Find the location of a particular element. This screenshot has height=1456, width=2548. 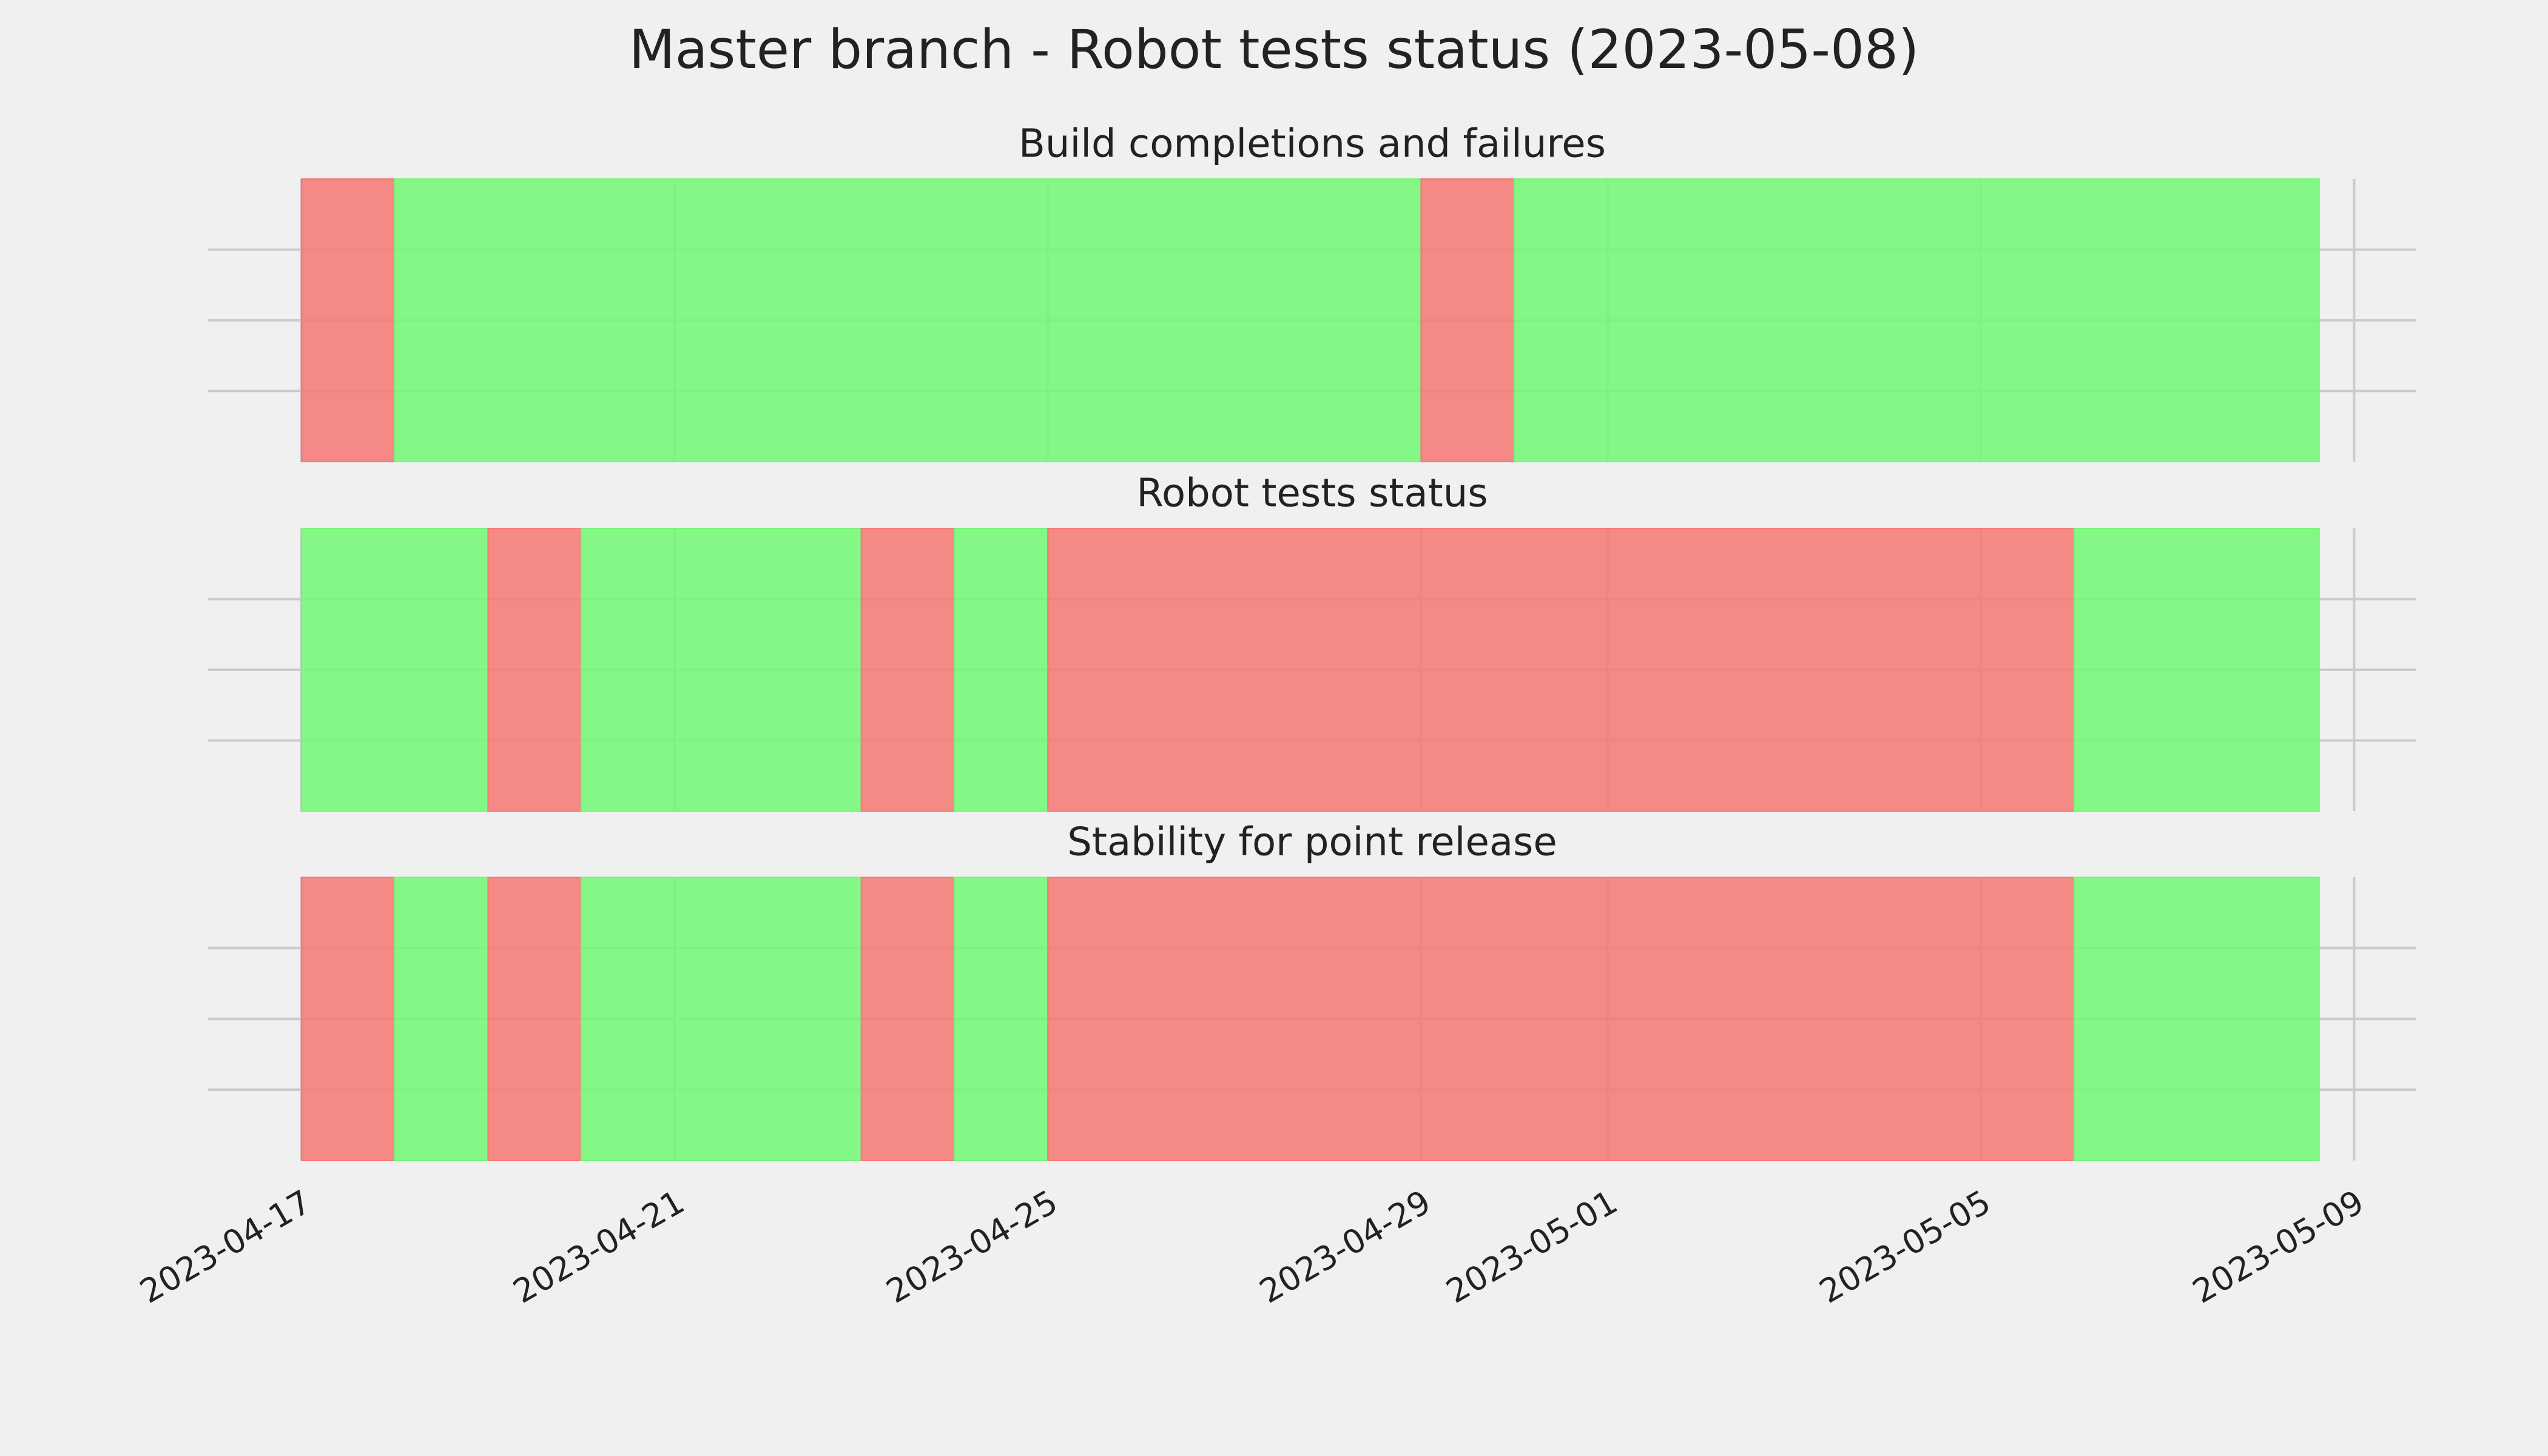

panel-title: Stability for point release is located at coordinates (1312, 842).